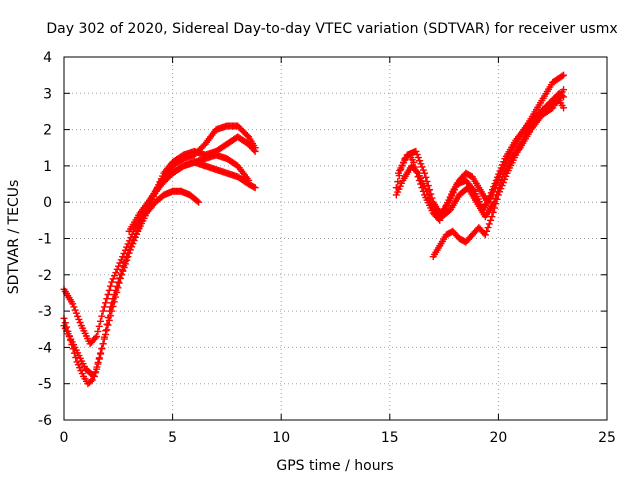  What do you see at coordinates (45, 276) in the screenshot?
I see `y-tick-label: -2` at bounding box center [45, 276].